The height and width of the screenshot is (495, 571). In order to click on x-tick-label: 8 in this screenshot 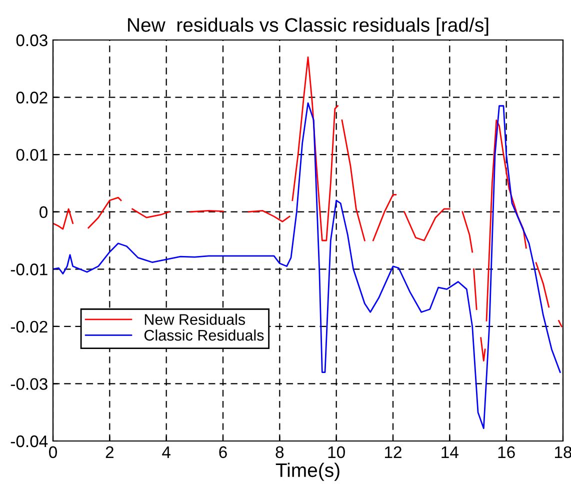, I will do `click(280, 452)`.